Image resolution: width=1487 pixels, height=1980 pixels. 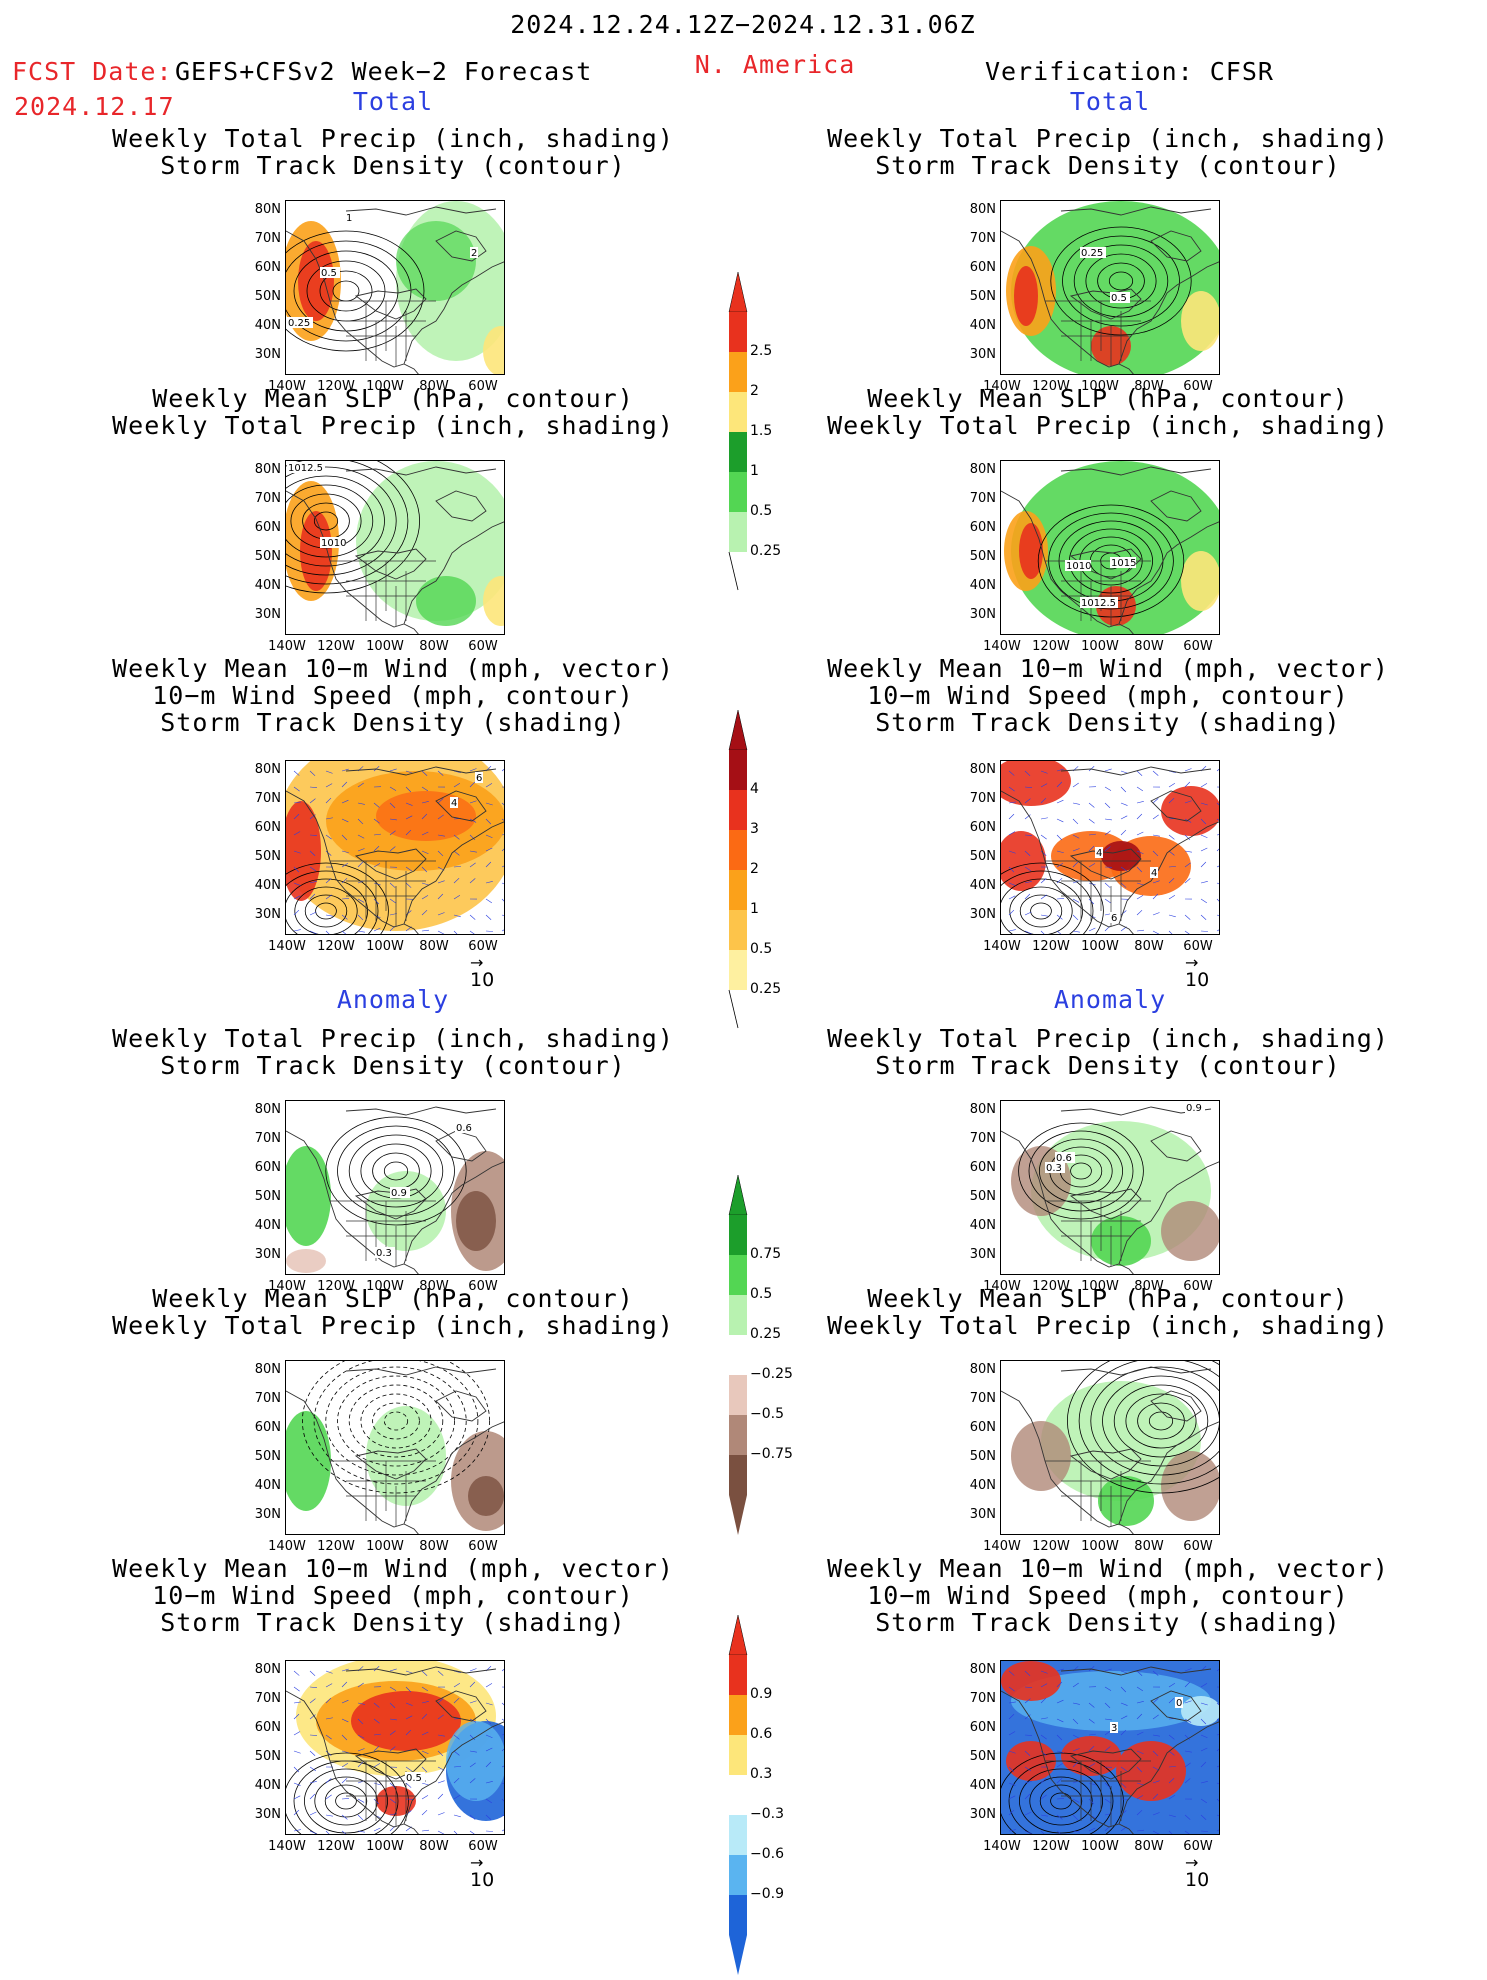 I want to click on forecast-period: 2024.12.24.12Z−2024.12.31.06Z, so click(x=743, y=24).